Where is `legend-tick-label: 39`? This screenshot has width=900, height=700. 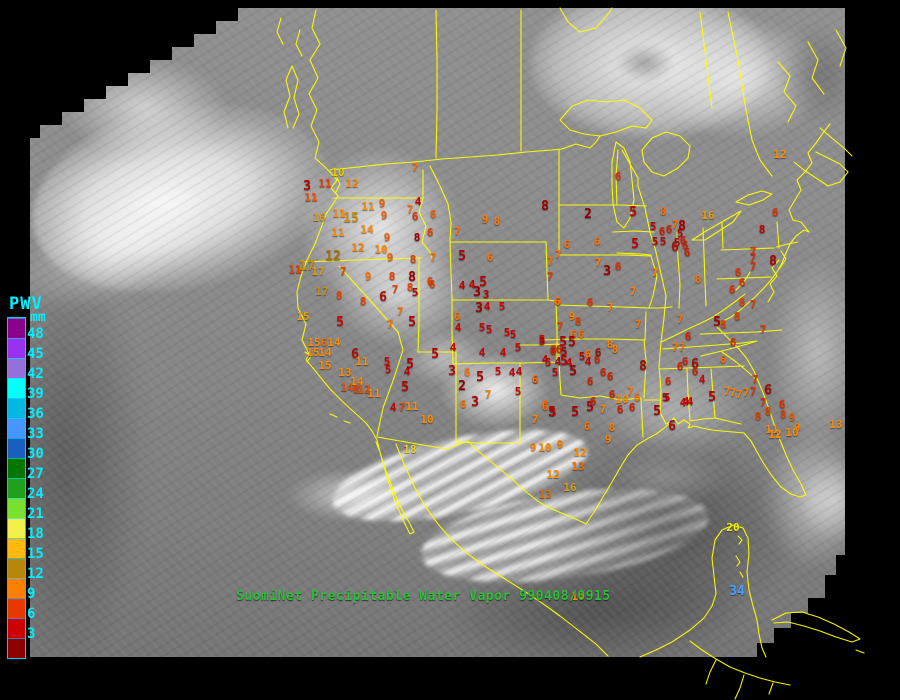 legend-tick-label: 39 is located at coordinates (35, 394).